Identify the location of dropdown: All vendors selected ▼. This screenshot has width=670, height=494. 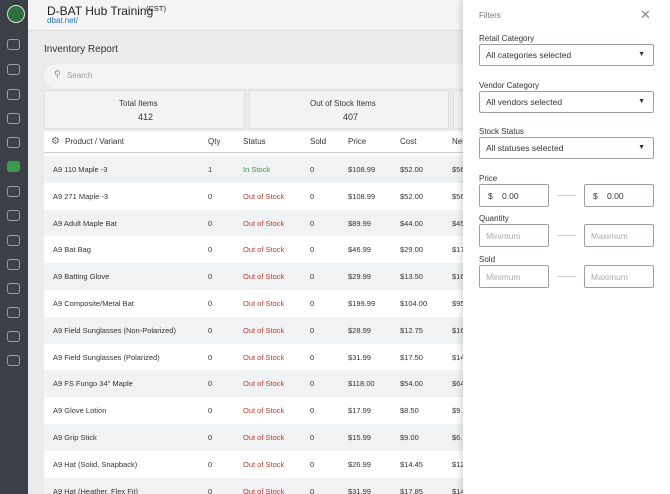
(566, 102).